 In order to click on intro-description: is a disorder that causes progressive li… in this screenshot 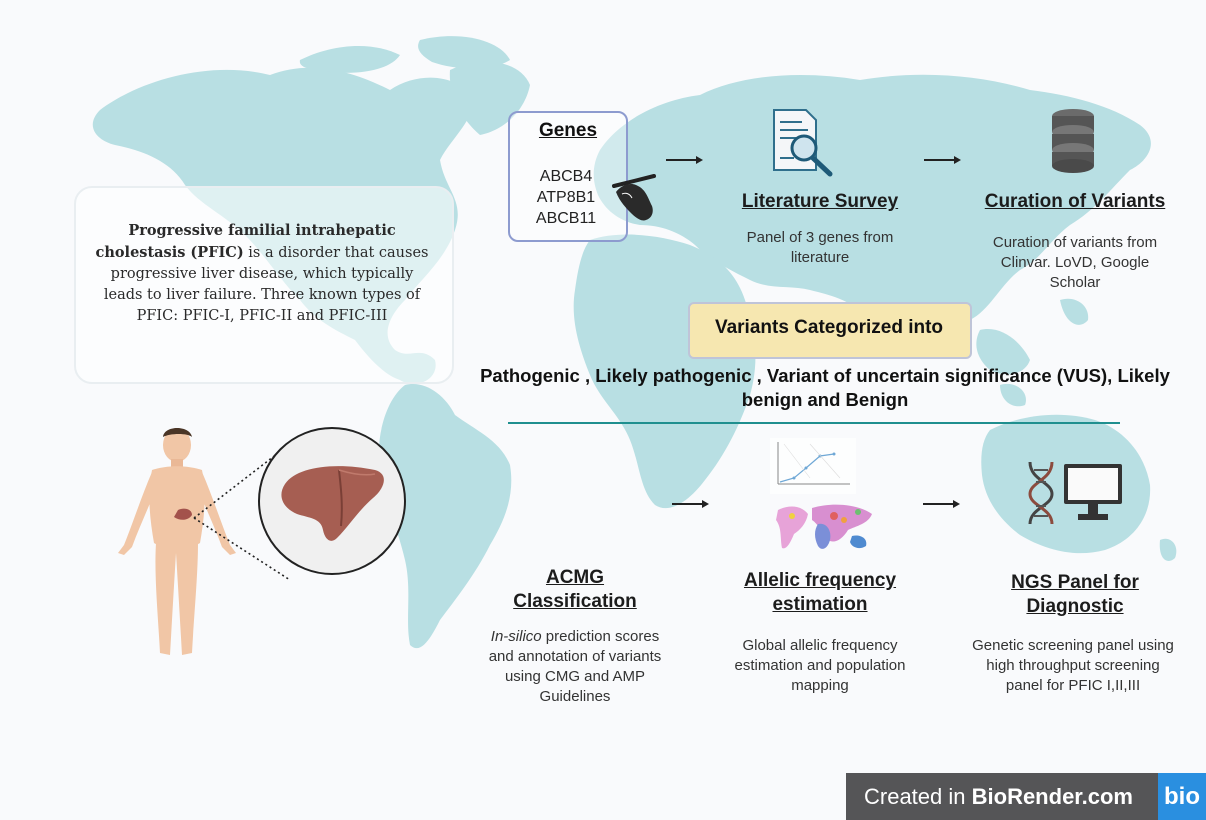, I will do `click(266, 284)`.